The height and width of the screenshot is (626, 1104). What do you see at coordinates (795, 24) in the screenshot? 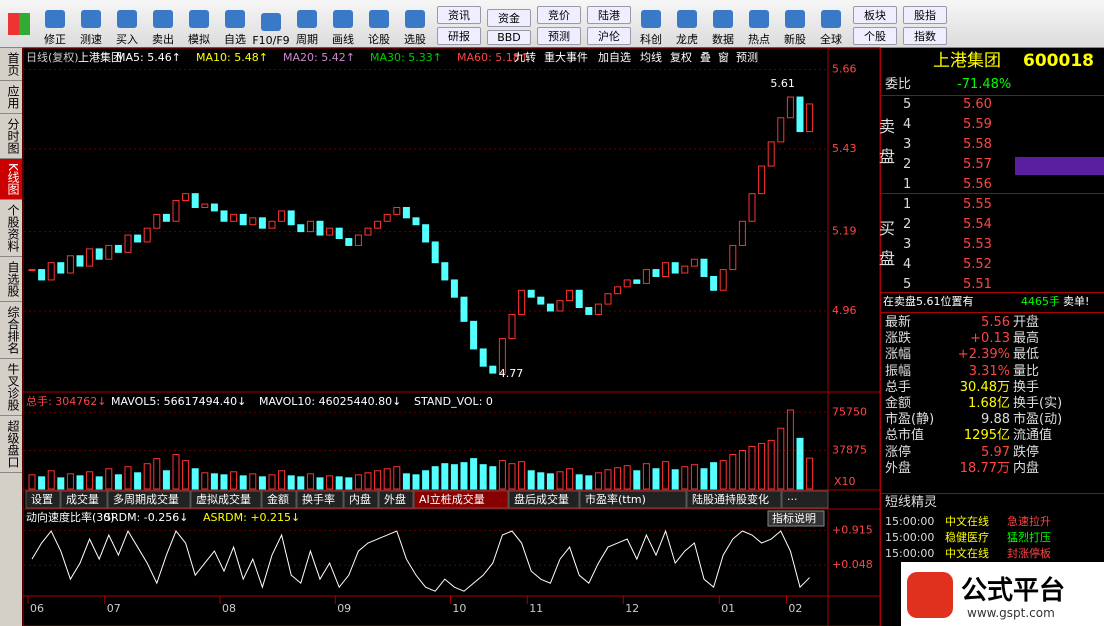
I see `tool-button: 新股` at bounding box center [795, 24].